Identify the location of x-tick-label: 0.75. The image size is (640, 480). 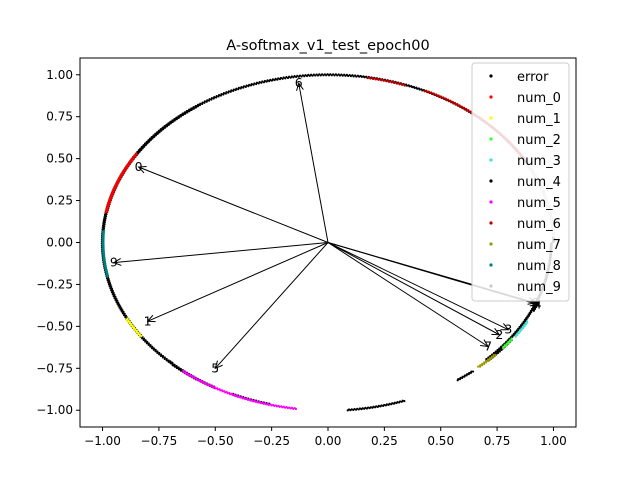
(497, 441).